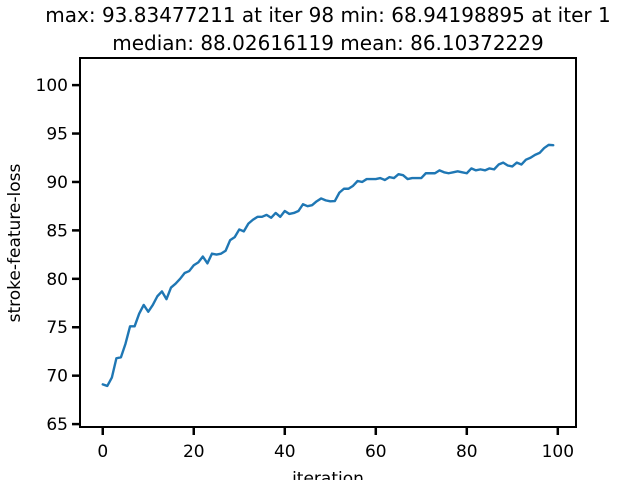  Describe the element at coordinates (57, 377) in the screenshot. I see `y-tick-label: 70` at that location.